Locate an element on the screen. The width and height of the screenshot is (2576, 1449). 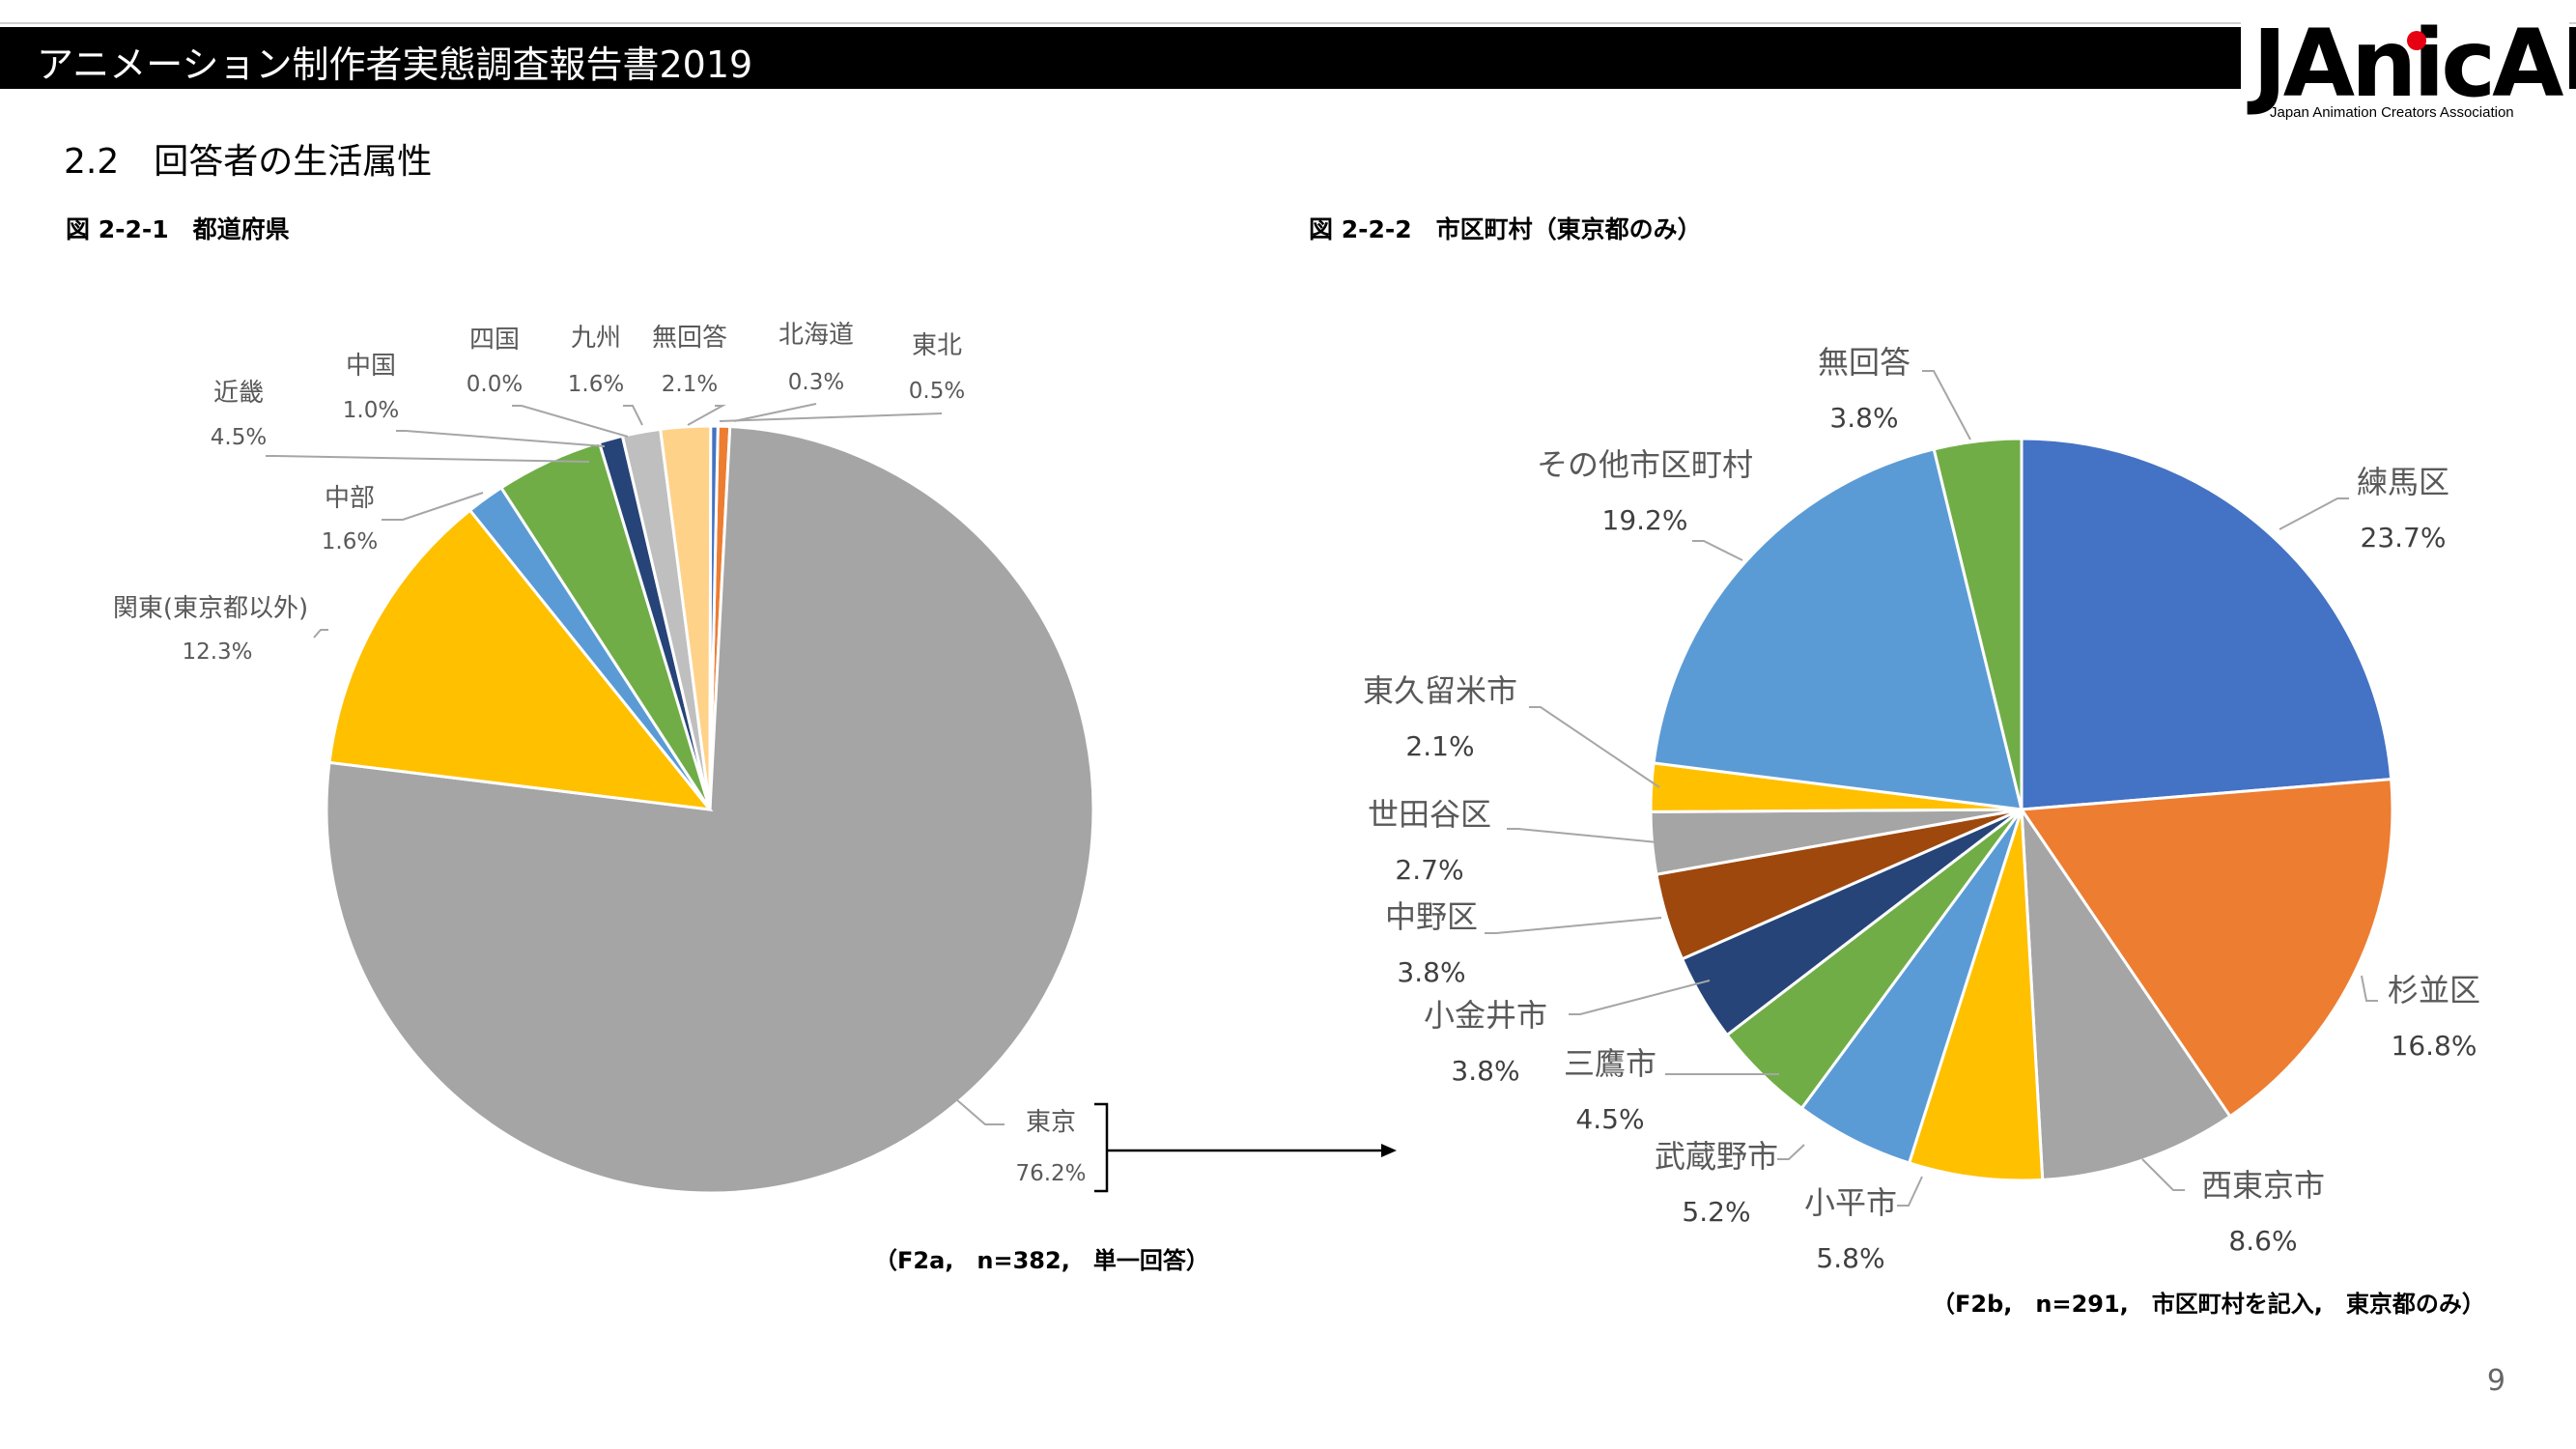
pie2-value-label: 2.1% is located at coordinates (1439, 746).